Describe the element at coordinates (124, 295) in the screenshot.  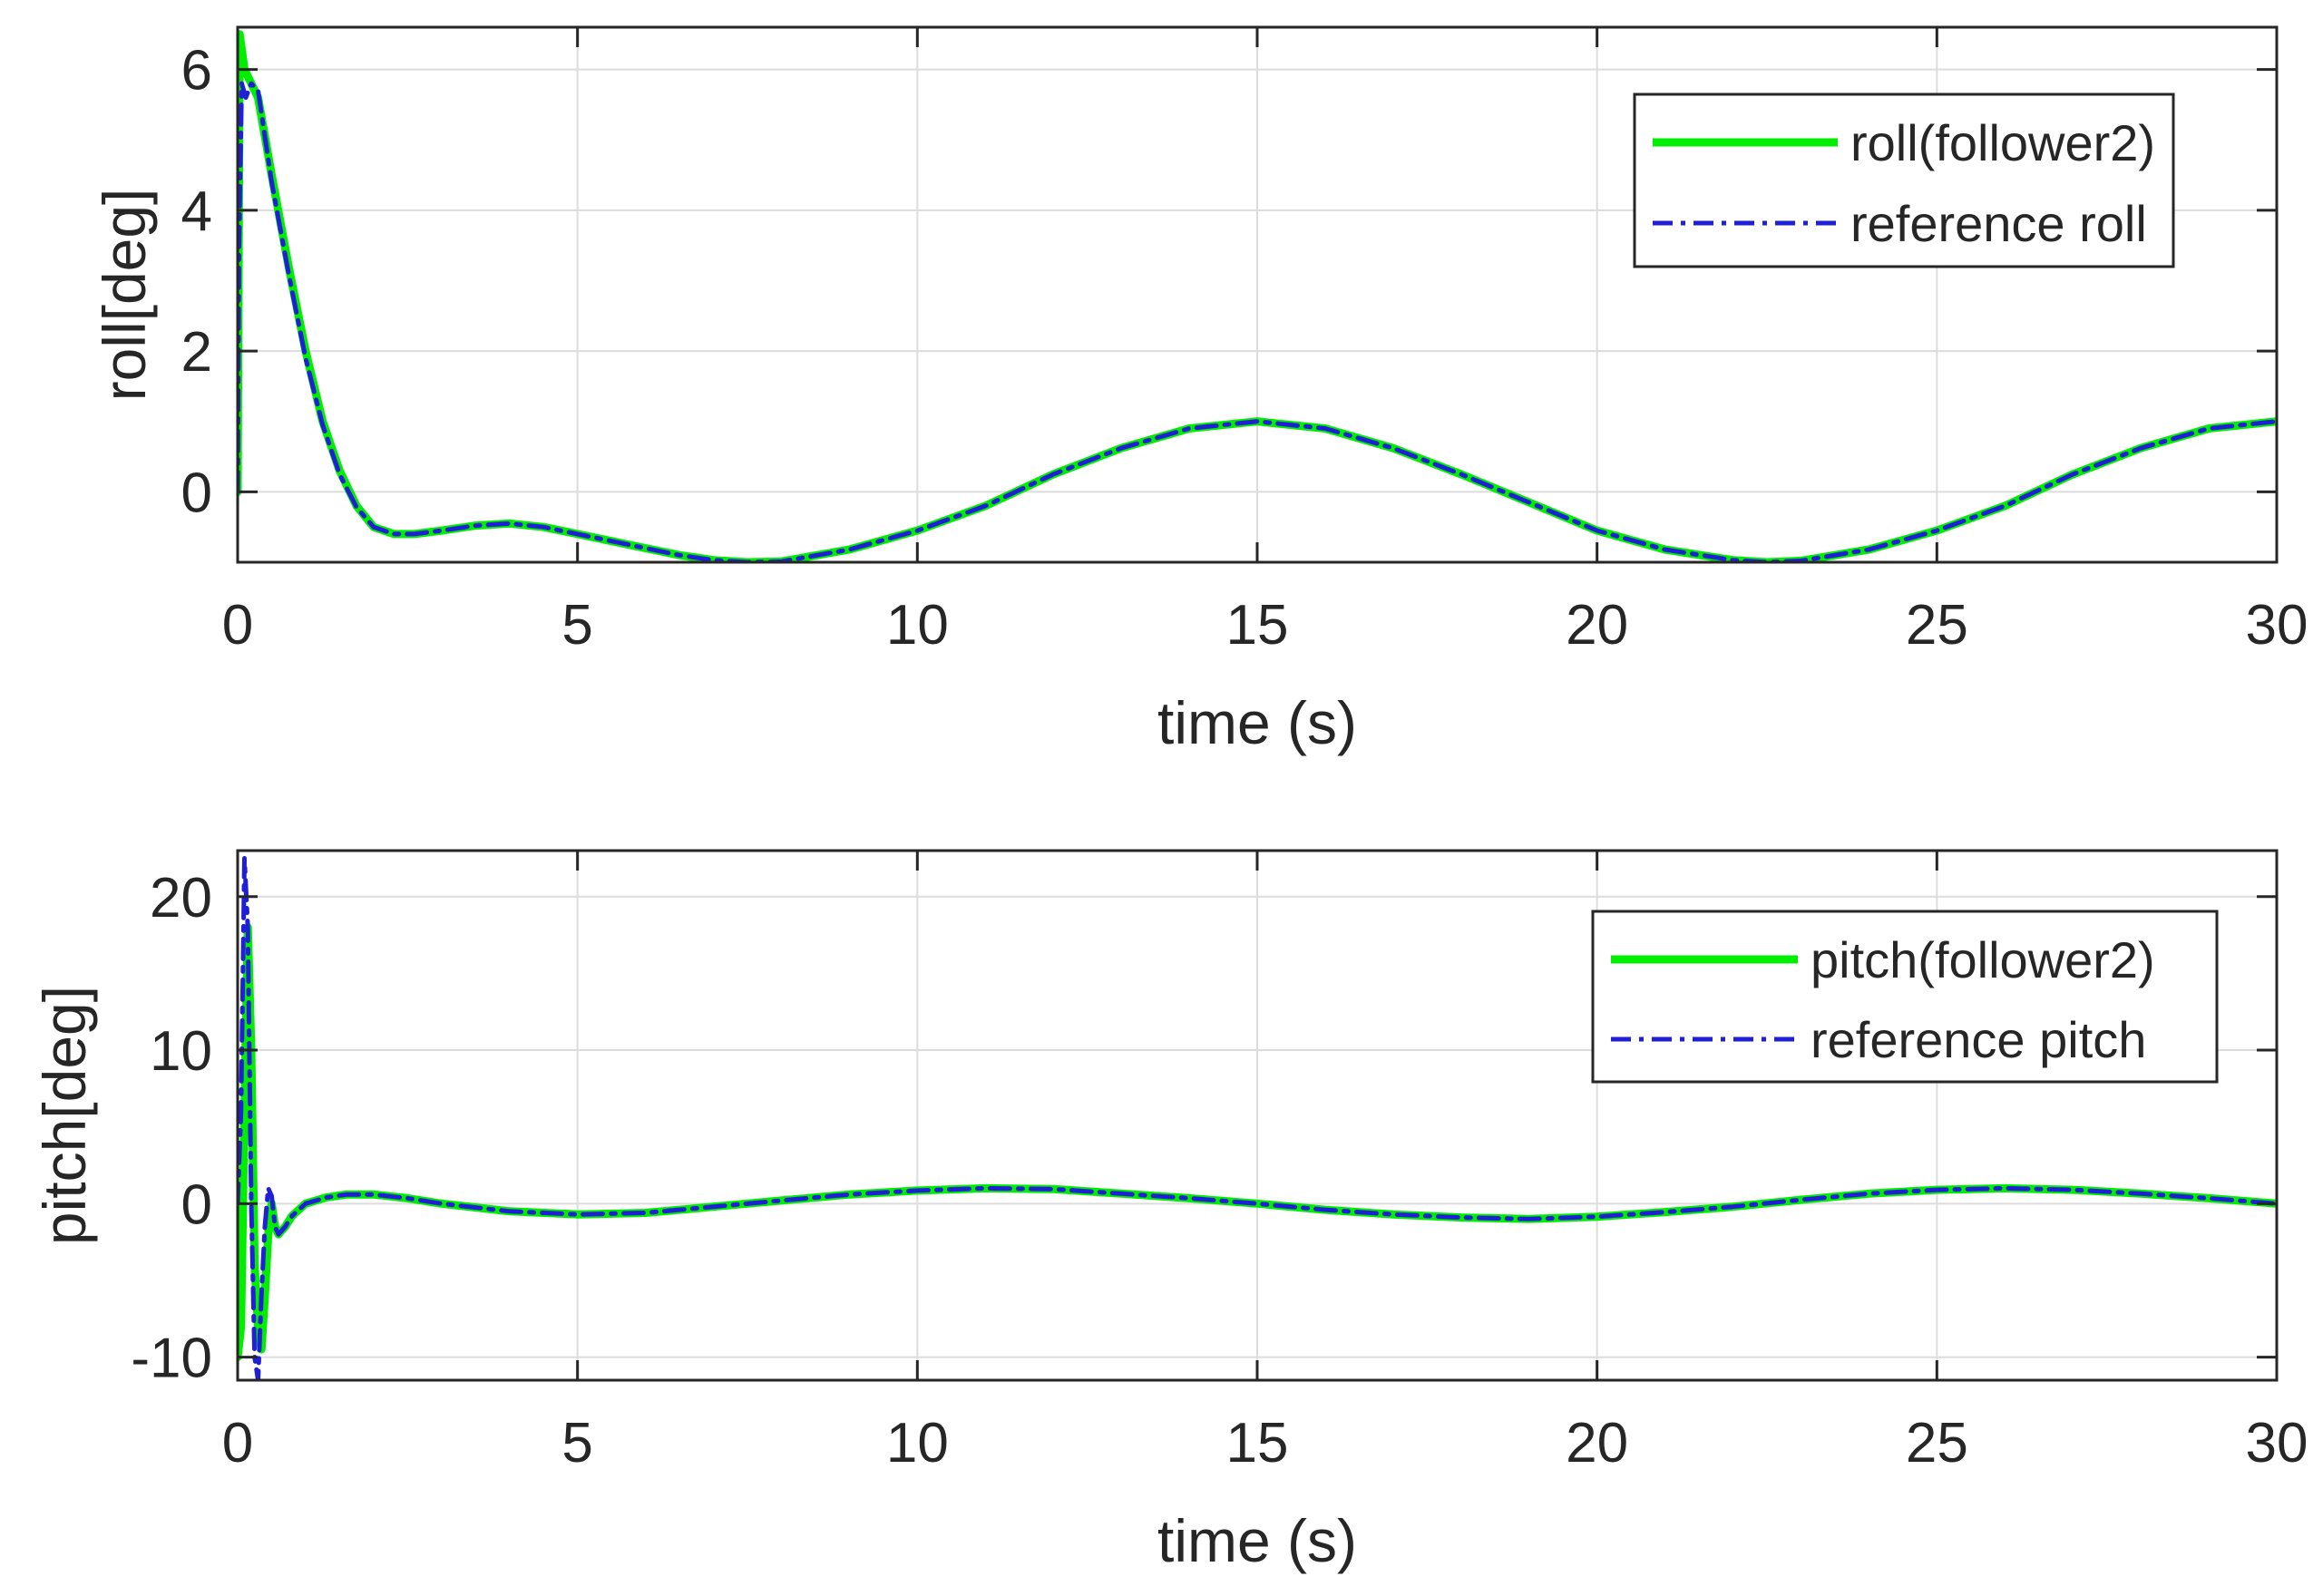
I see `roll-y-axis-label: roll[deg]` at that location.